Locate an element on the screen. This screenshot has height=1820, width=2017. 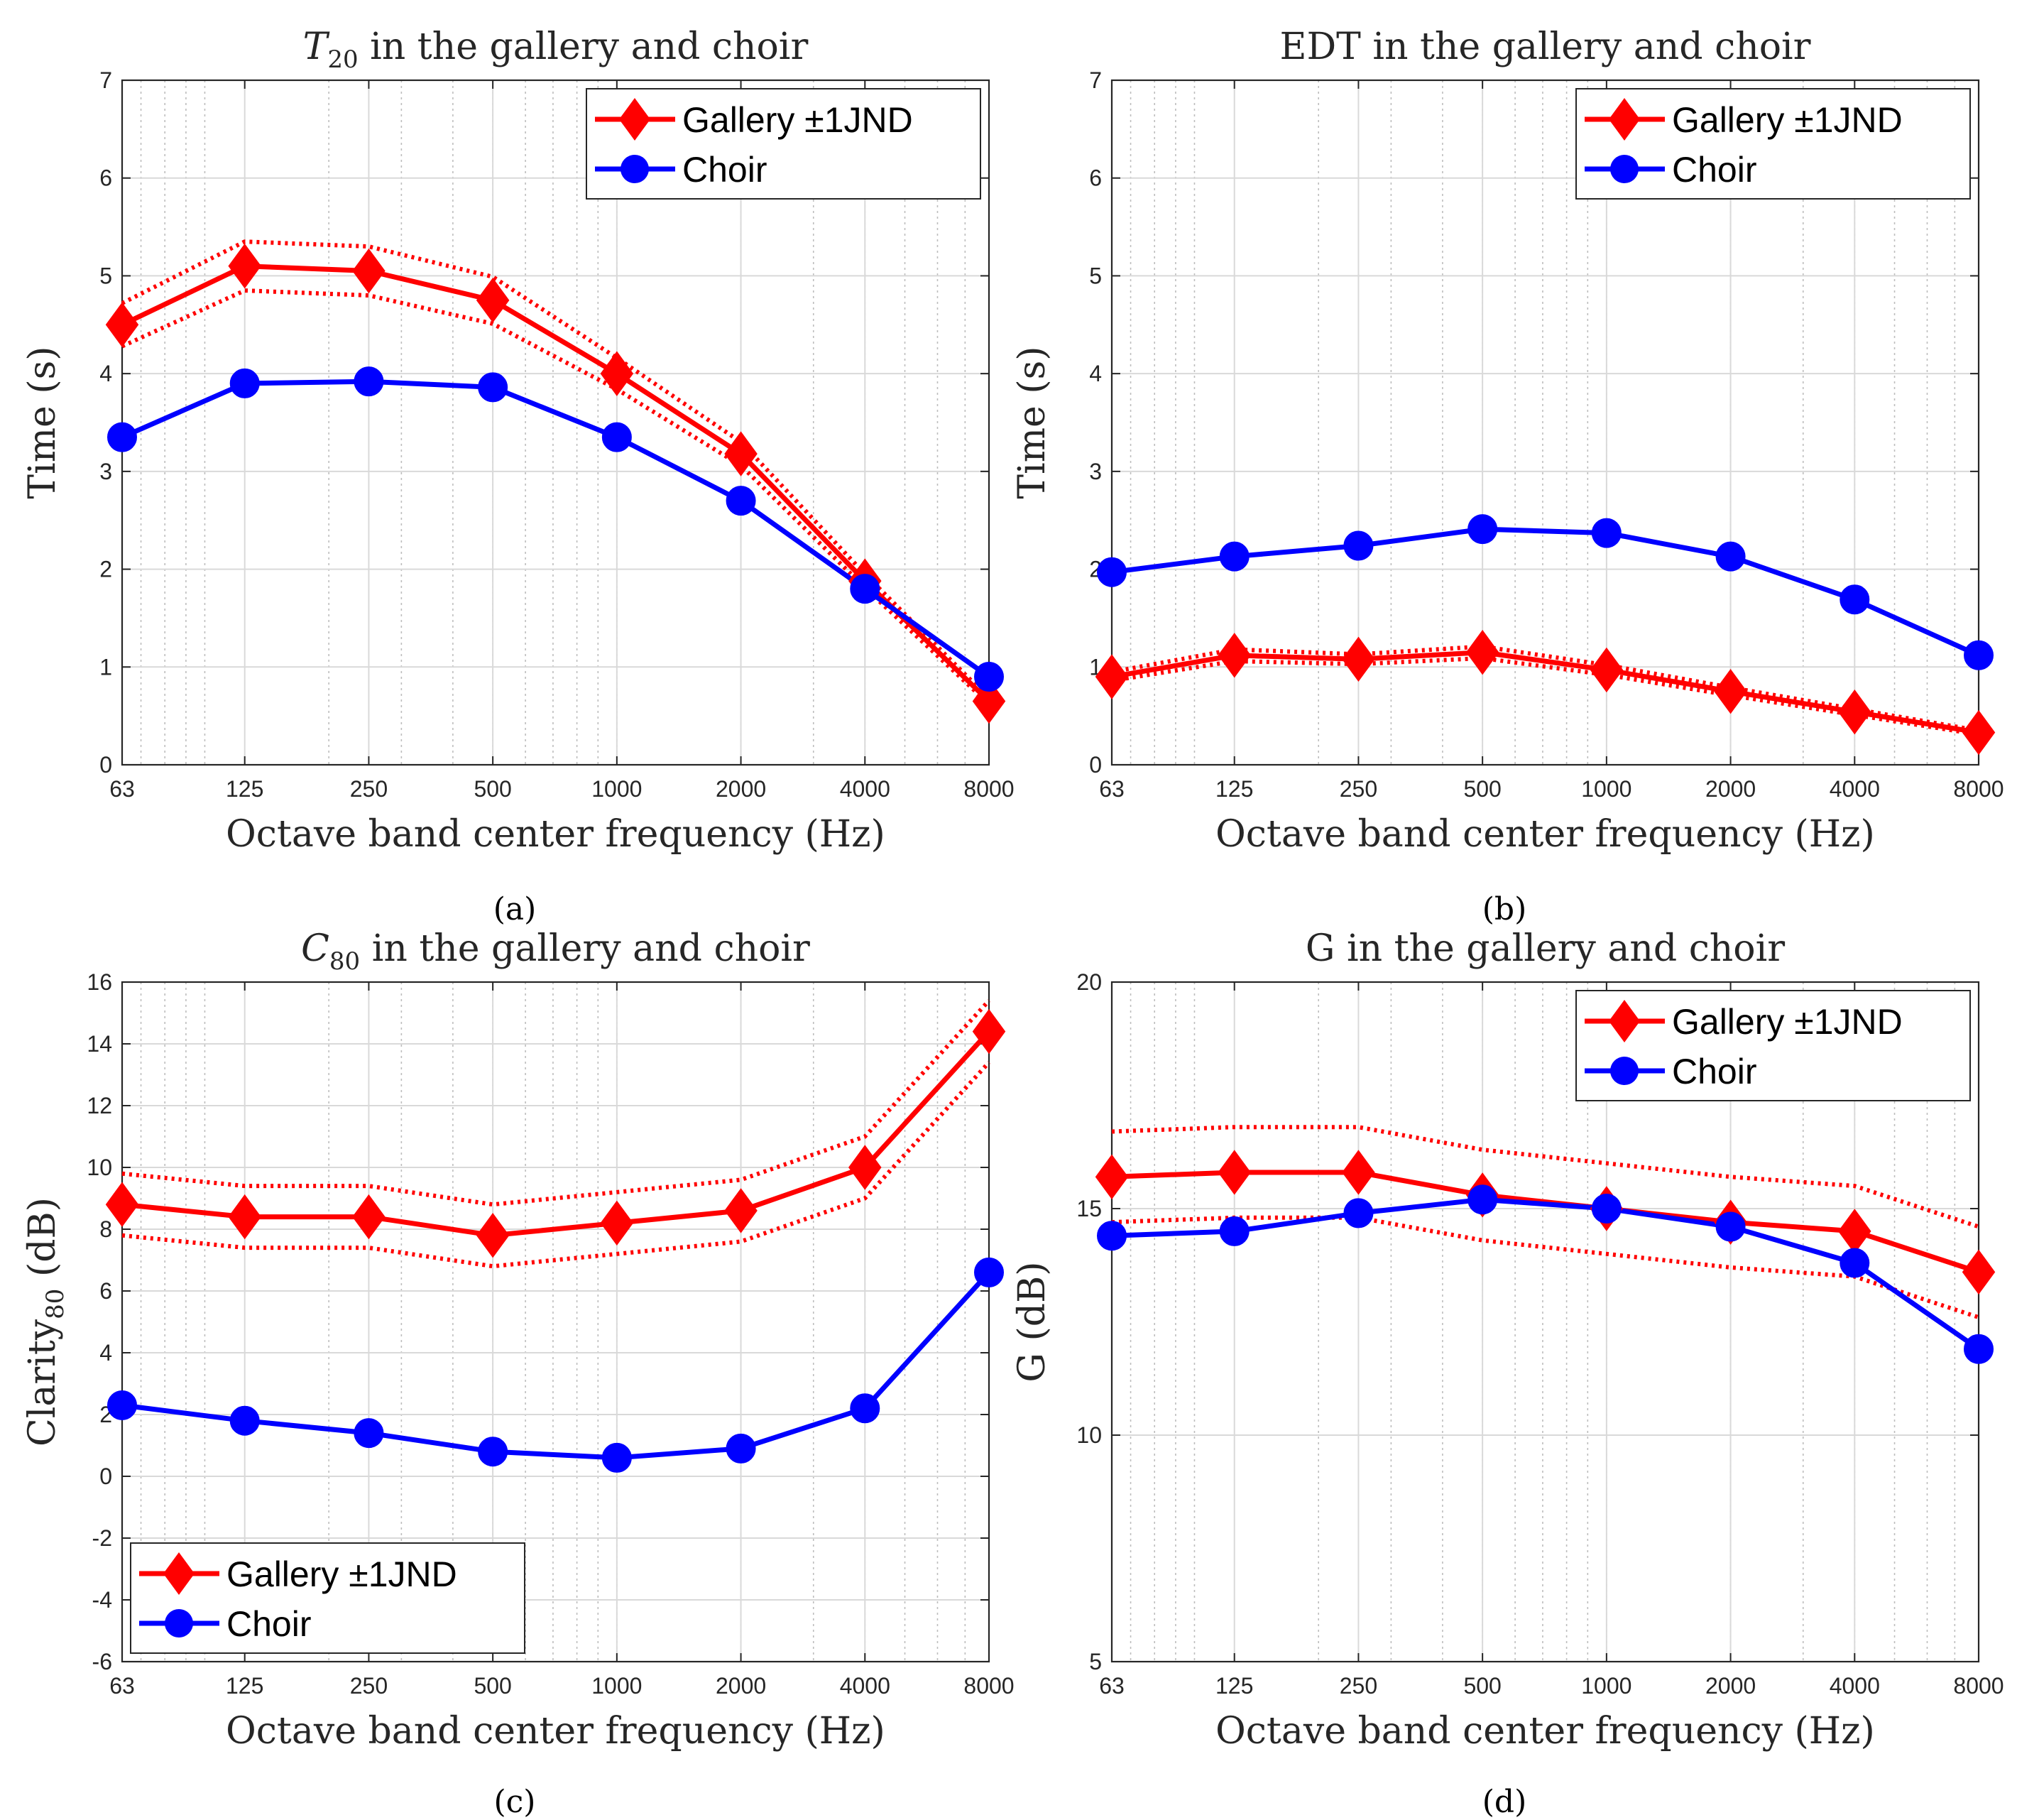
y-tick-label: 8 is located at coordinates (105, 1229).